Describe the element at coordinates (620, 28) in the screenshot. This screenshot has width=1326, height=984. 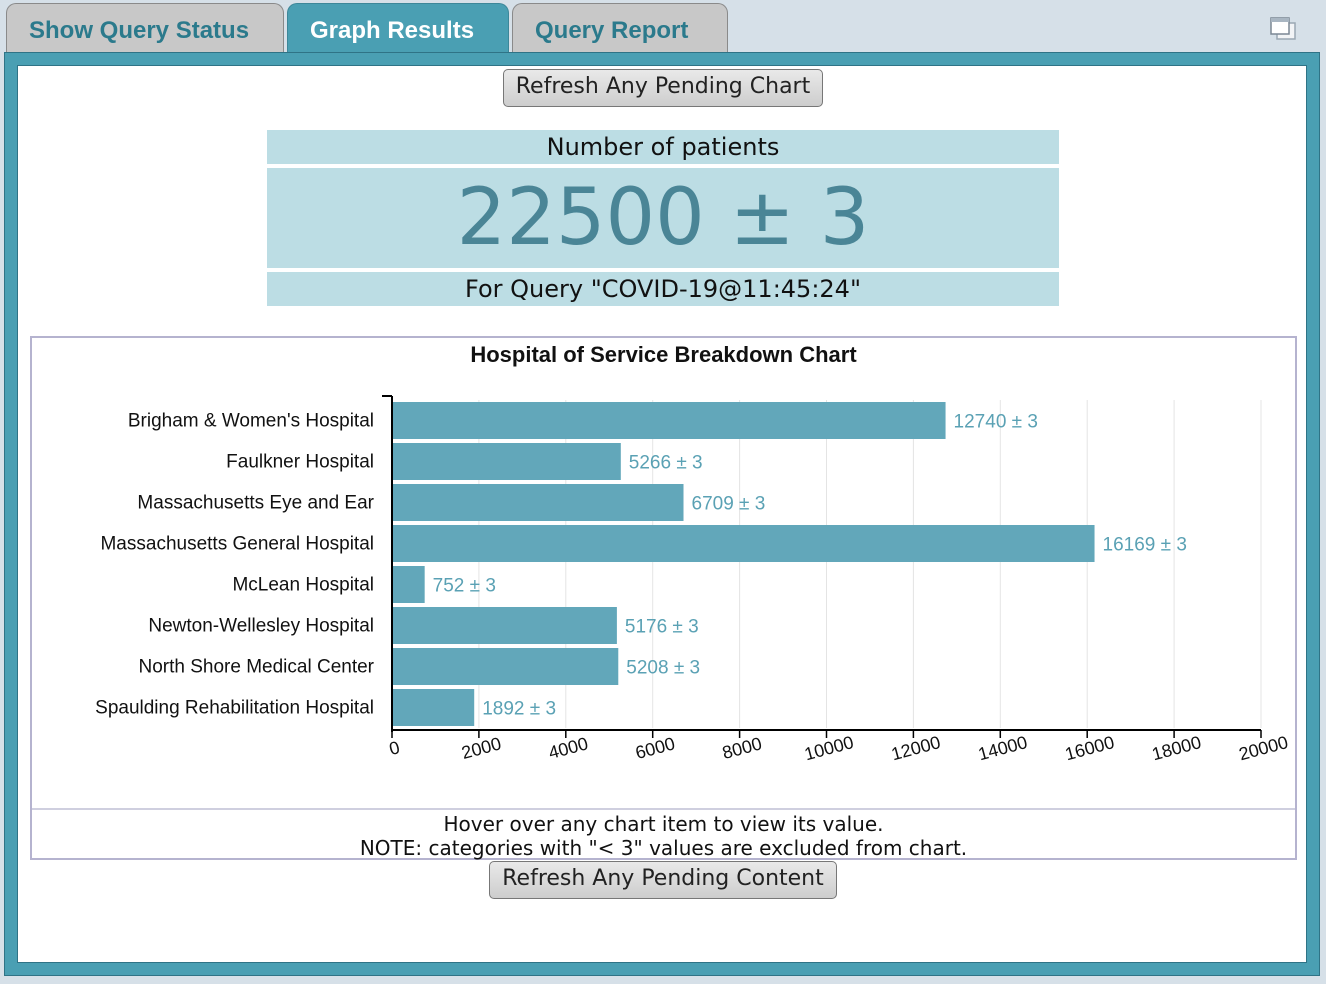
I see `tab-query-report: Query Report` at that location.